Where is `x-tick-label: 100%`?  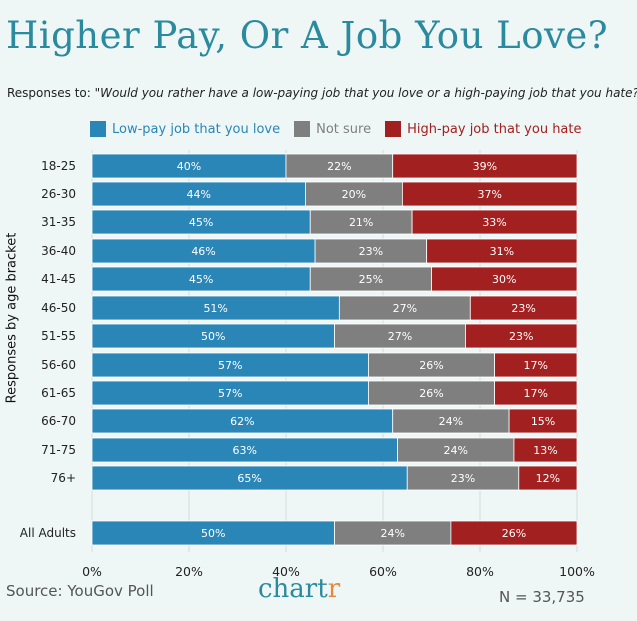
x-tick-label: 100% is located at coordinates (577, 571).